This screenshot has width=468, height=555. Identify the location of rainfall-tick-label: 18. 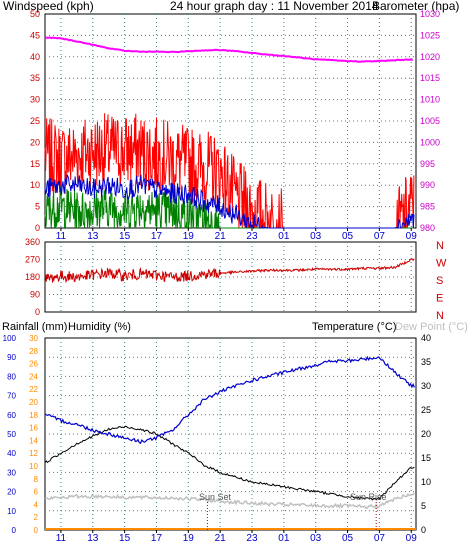
(33, 415).